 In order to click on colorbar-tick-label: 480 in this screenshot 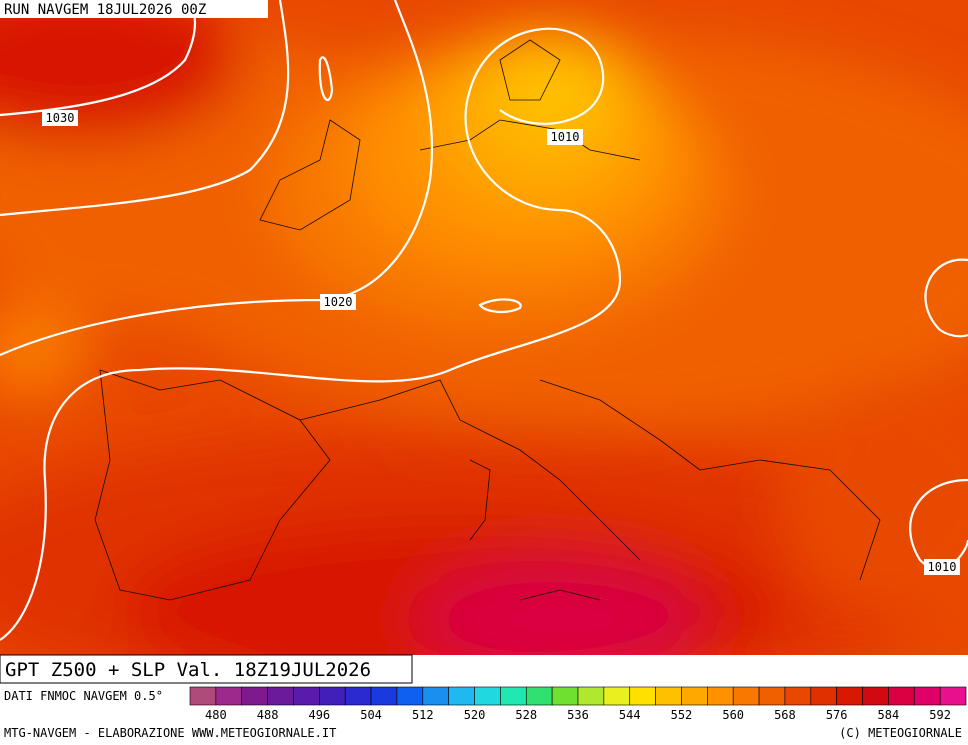, I will do `click(216, 715)`.